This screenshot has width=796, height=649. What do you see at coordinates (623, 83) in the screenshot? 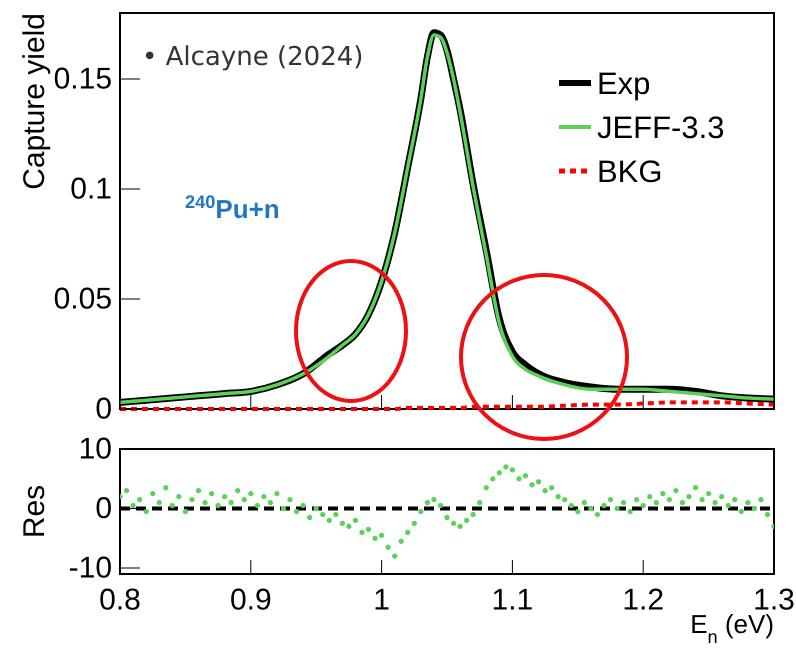
I see `legend-label: Exp` at bounding box center [623, 83].